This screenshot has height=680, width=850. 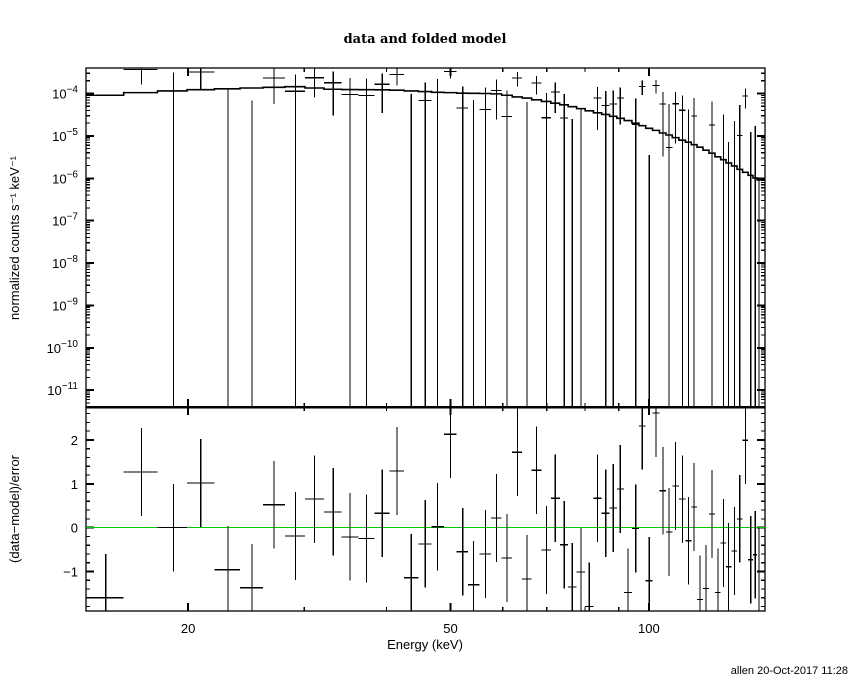 What do you see at coordinates (74, 528) in the screenshot?
I see `y-tick-label: 0` at bounding box center [74, 528].